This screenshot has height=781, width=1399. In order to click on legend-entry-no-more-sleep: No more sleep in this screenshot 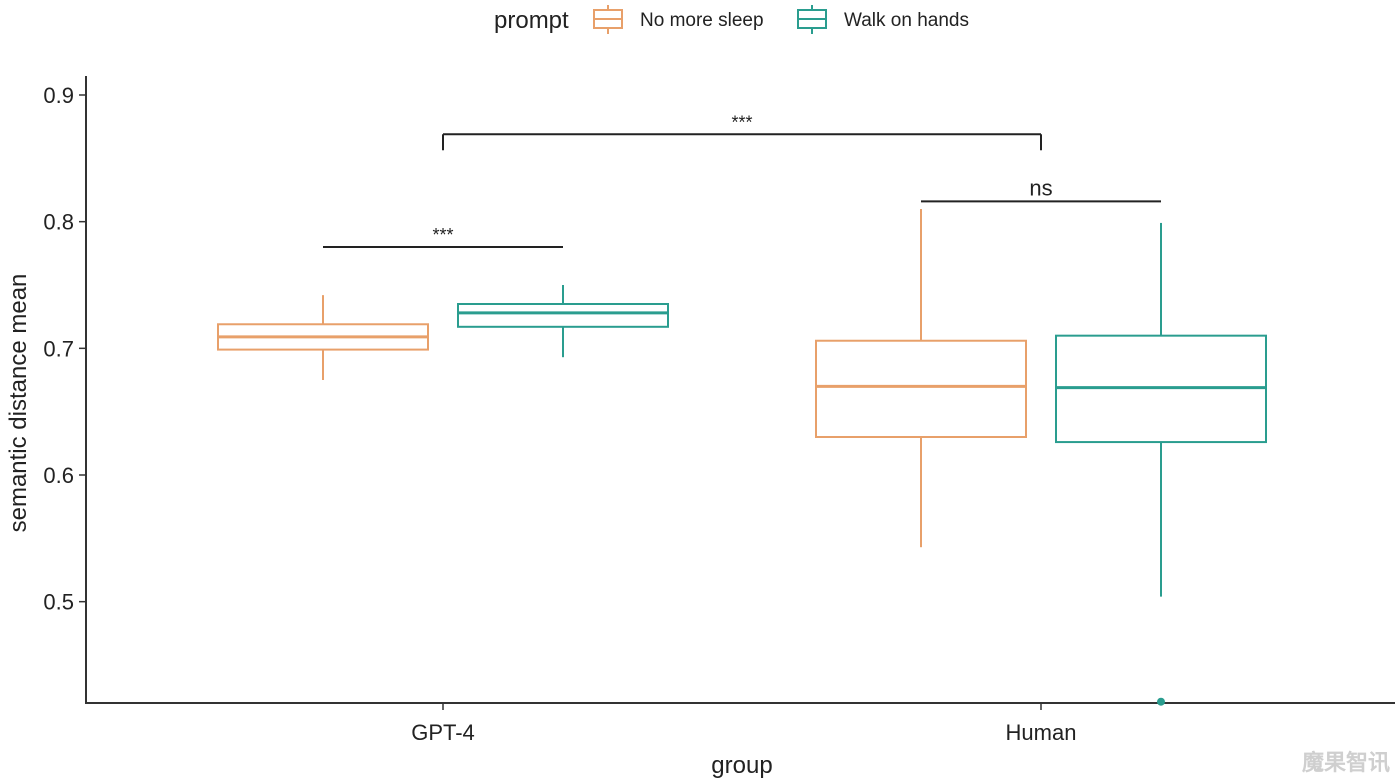, I will do `click(678, 19)`.